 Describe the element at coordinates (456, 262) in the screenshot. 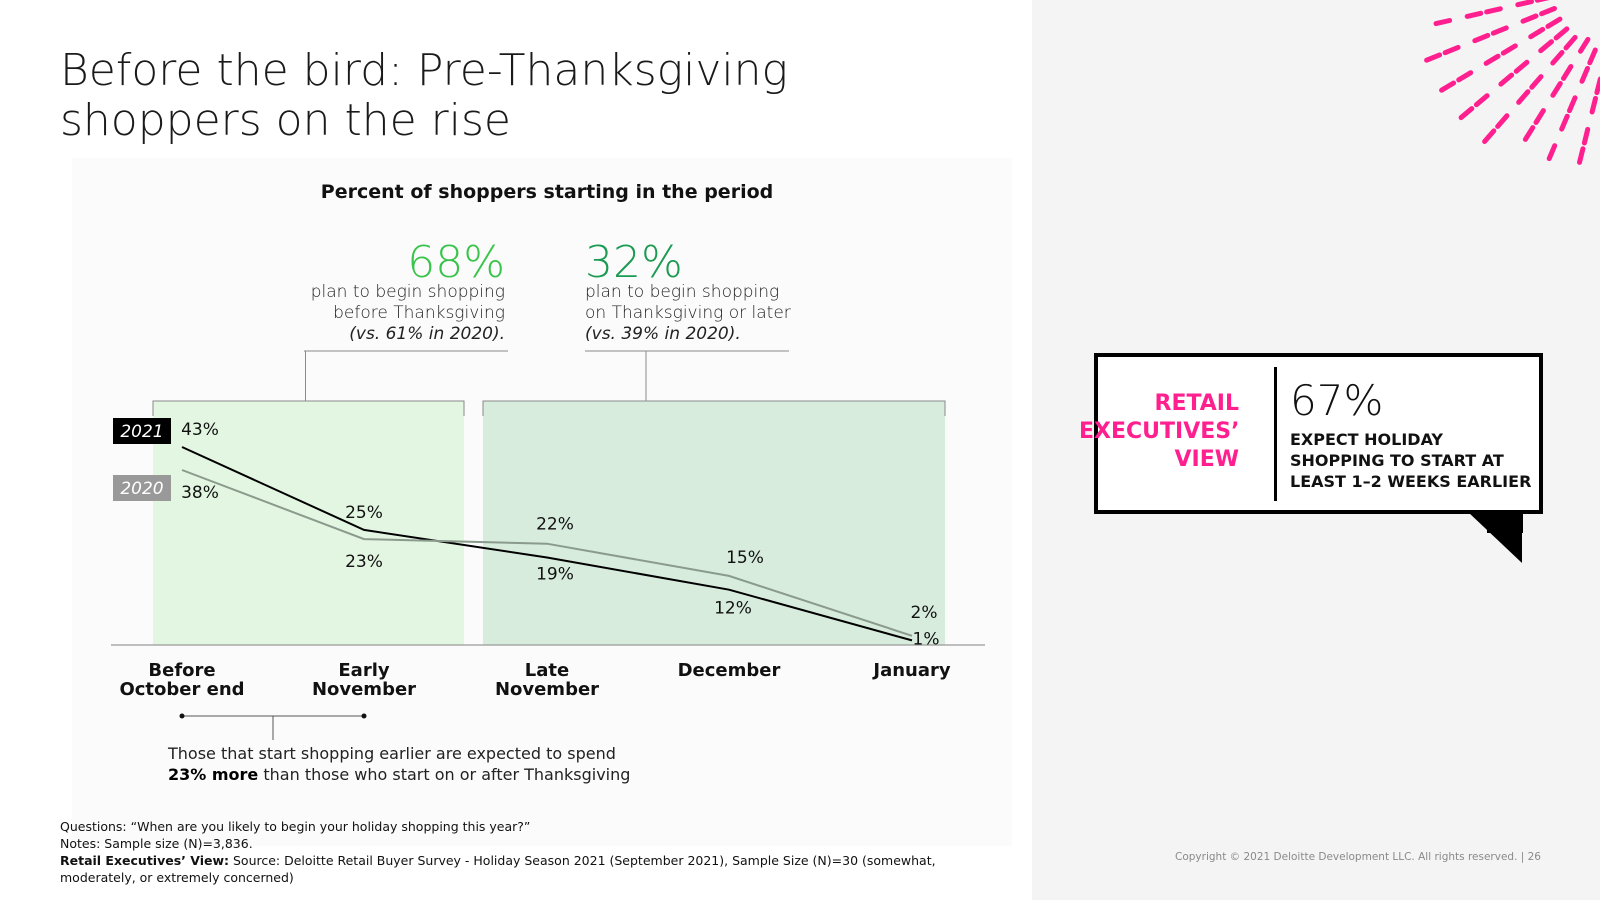

I see `region-value-1: 68%` at that location.